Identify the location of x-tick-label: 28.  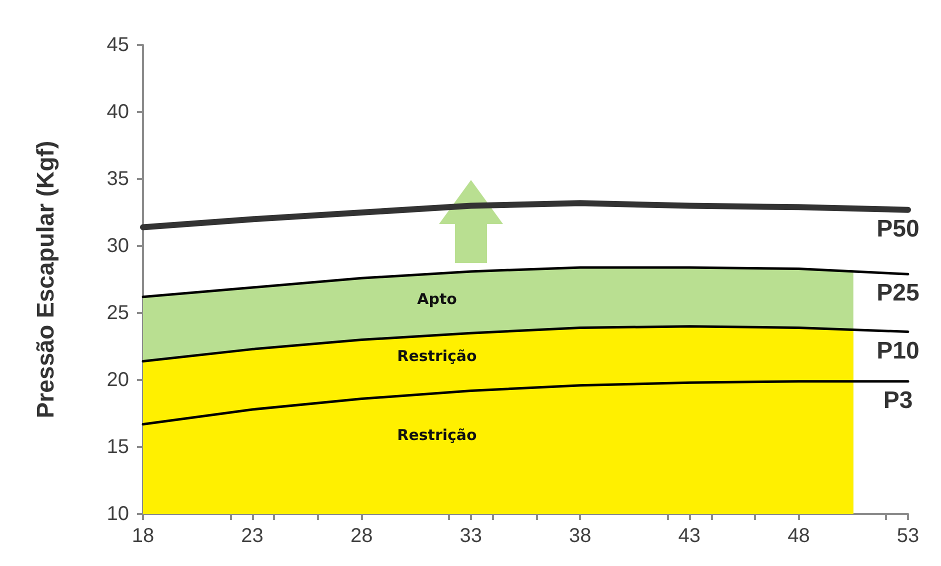
(361, 536).